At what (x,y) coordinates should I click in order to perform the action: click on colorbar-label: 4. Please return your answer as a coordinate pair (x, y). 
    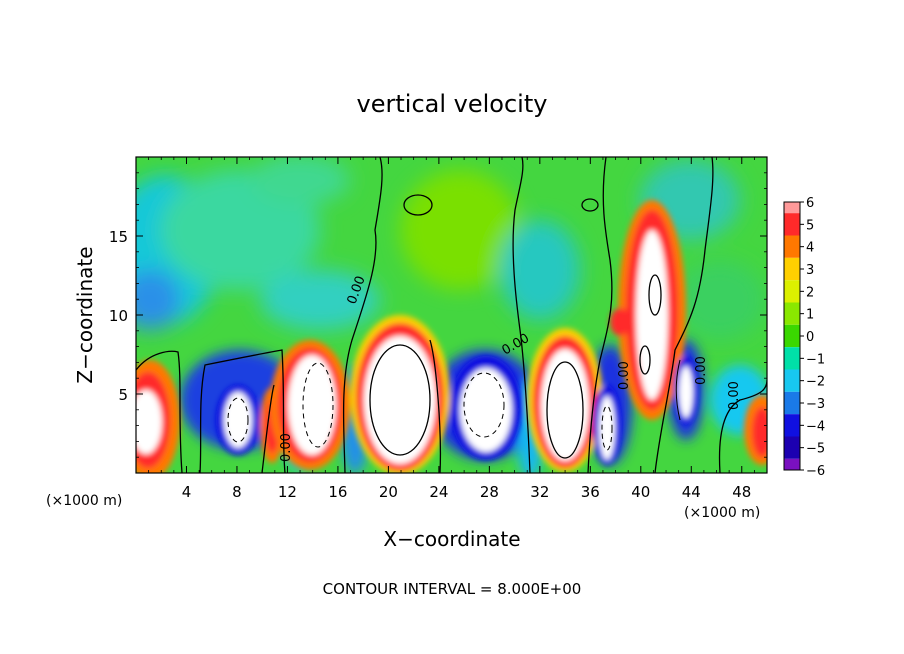
    Looking at the image, I should click on (810, 248).